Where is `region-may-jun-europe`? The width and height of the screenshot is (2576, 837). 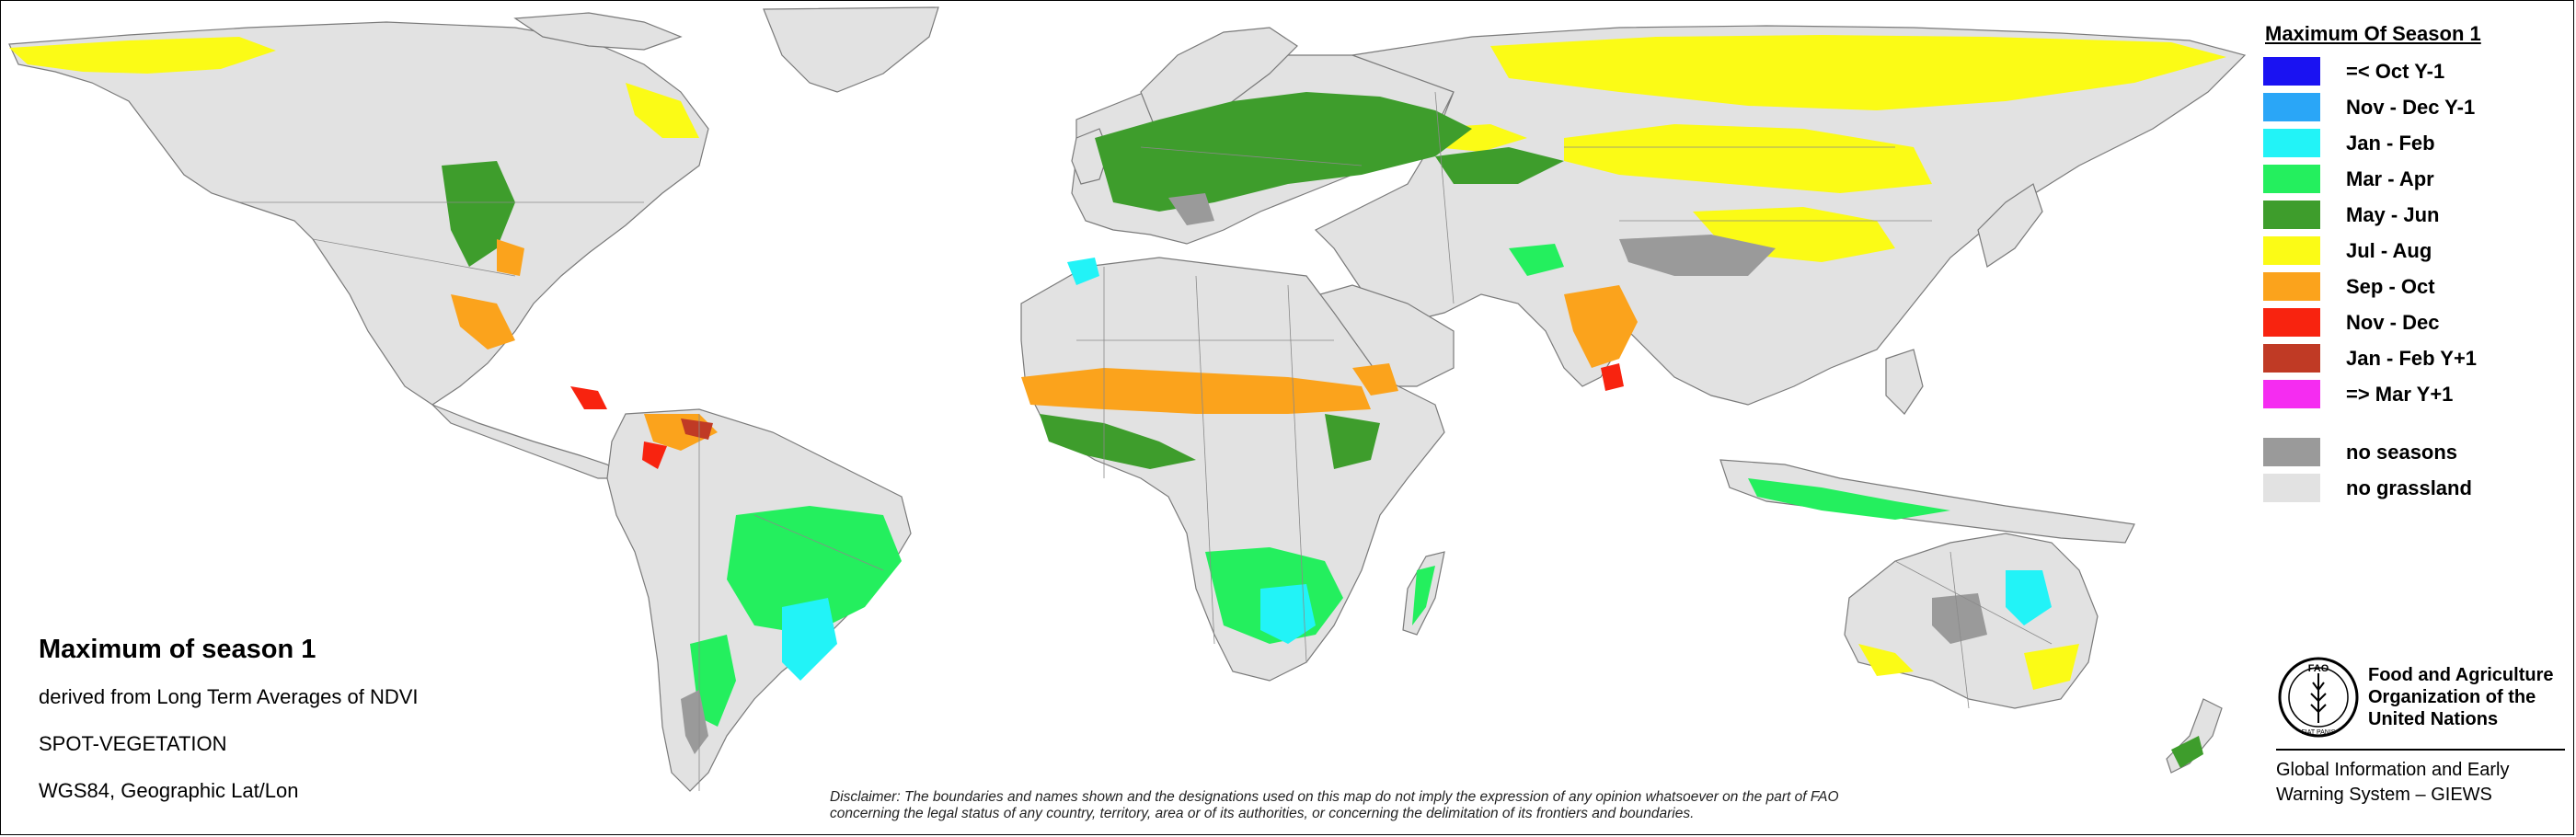
region-may-jun-europe is located at coordinates (1283, 152).